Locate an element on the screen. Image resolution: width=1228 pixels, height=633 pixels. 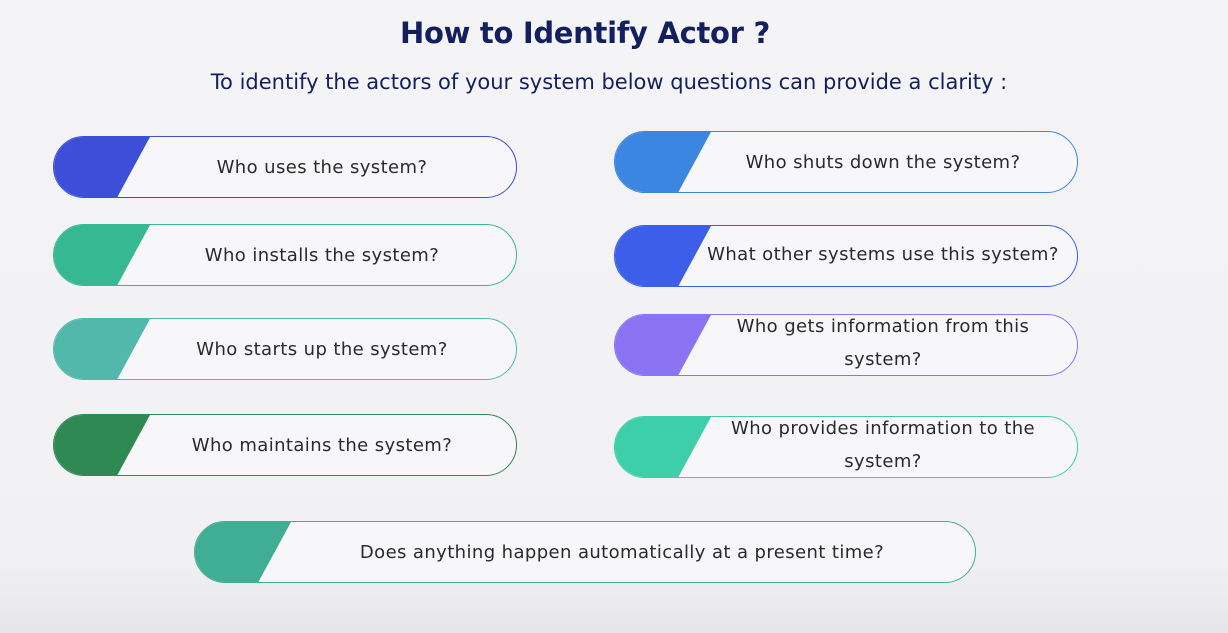
question-text: What other systems use this system? is located at coordinates (883, 254).